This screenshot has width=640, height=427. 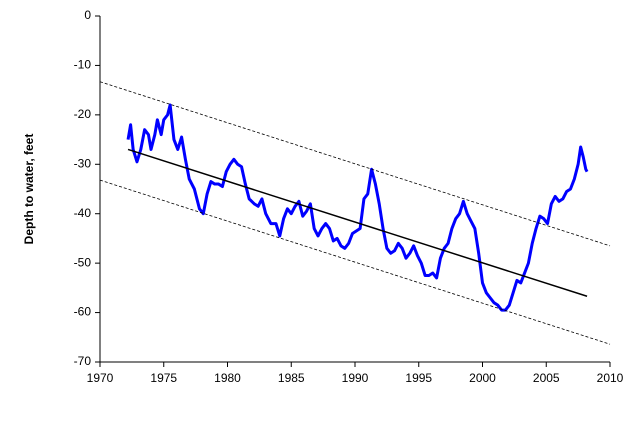 What do you see at coordinates (83, 262) in the screenshot?
I see `y-tick-label: -50` at bounding box center [83, 262].